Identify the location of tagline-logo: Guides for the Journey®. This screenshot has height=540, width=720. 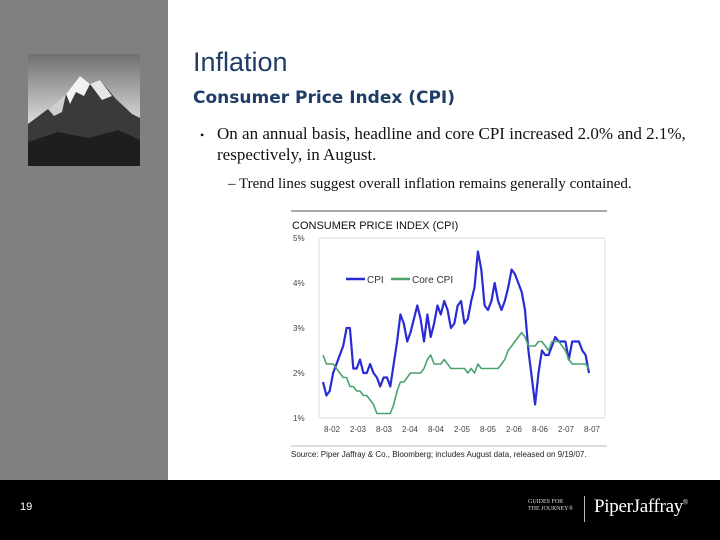
(550, 506).